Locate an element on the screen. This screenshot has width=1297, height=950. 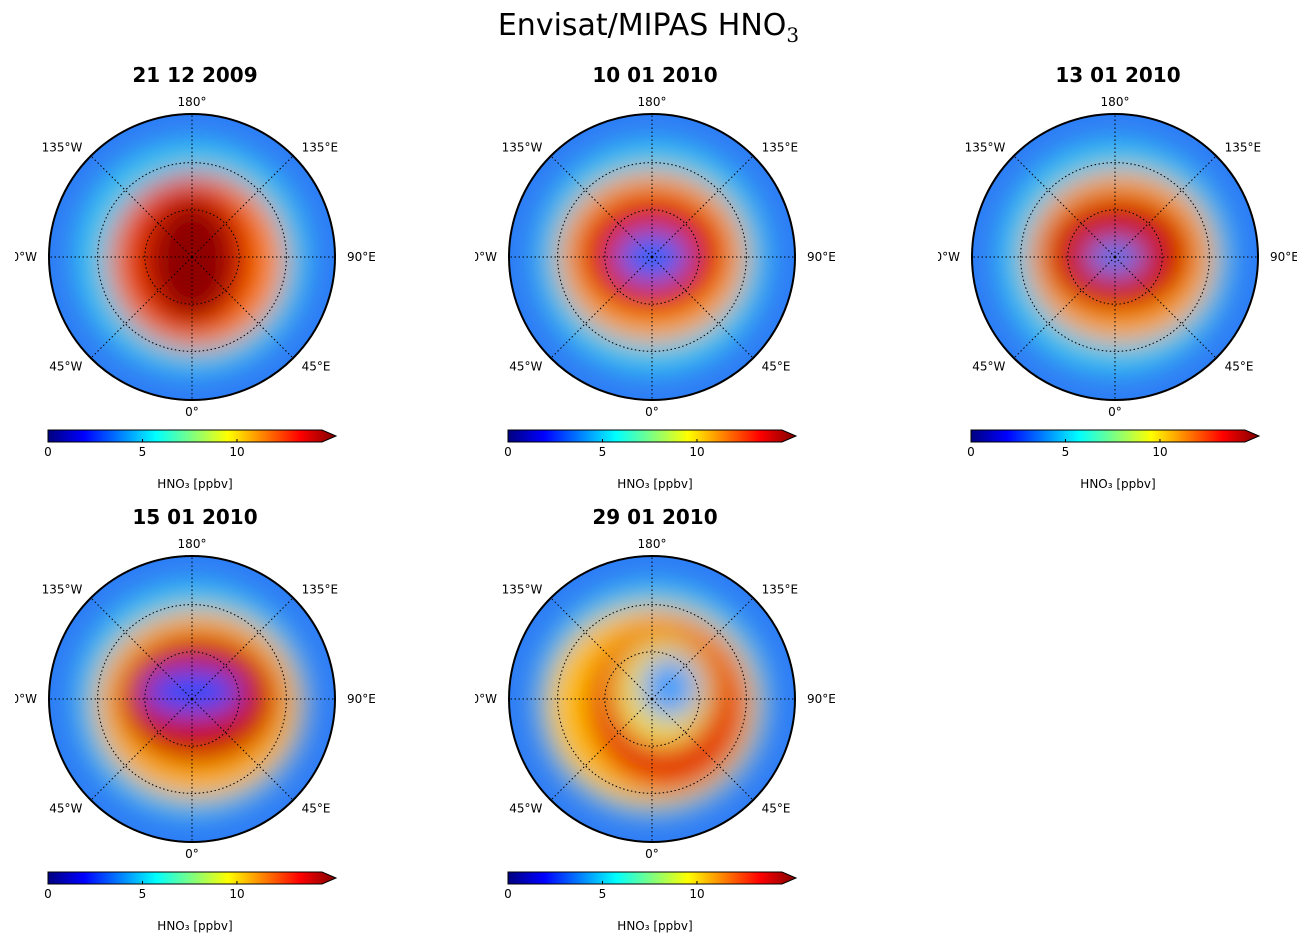
panel-title: 29 01 2010 is located at coordinates (655, 517).